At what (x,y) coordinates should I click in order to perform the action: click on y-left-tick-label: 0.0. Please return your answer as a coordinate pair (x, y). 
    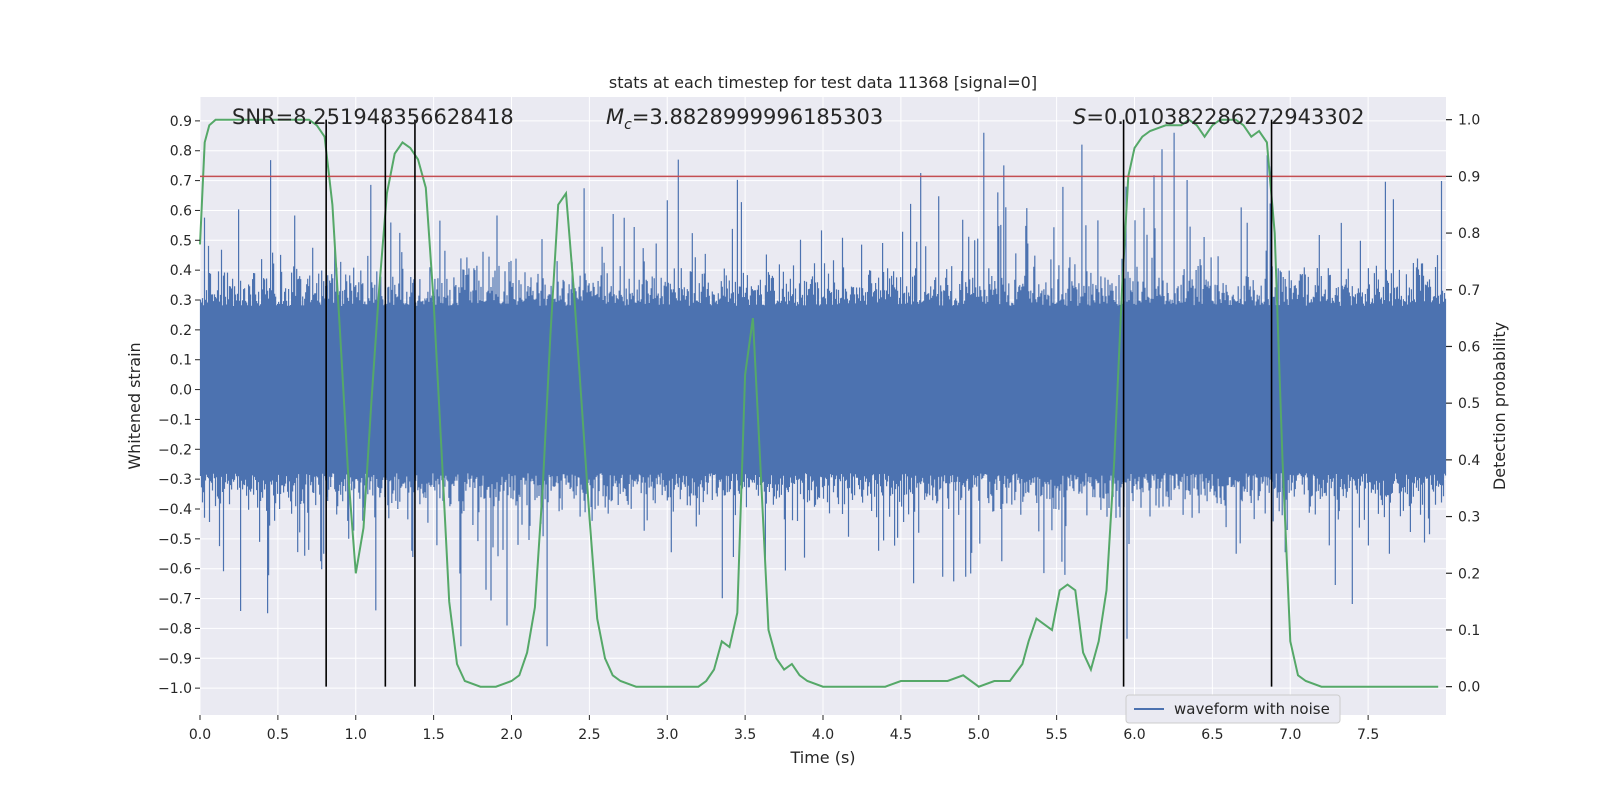
    Looking at the image, I should click on (181, 391).